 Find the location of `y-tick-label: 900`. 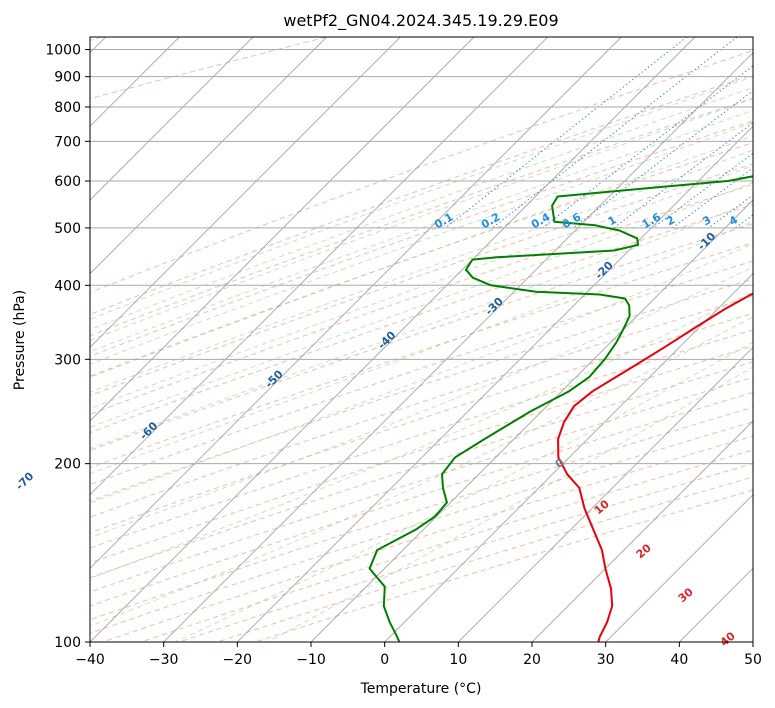

y-tick-label: 900 is located at coordinates (67, 78).